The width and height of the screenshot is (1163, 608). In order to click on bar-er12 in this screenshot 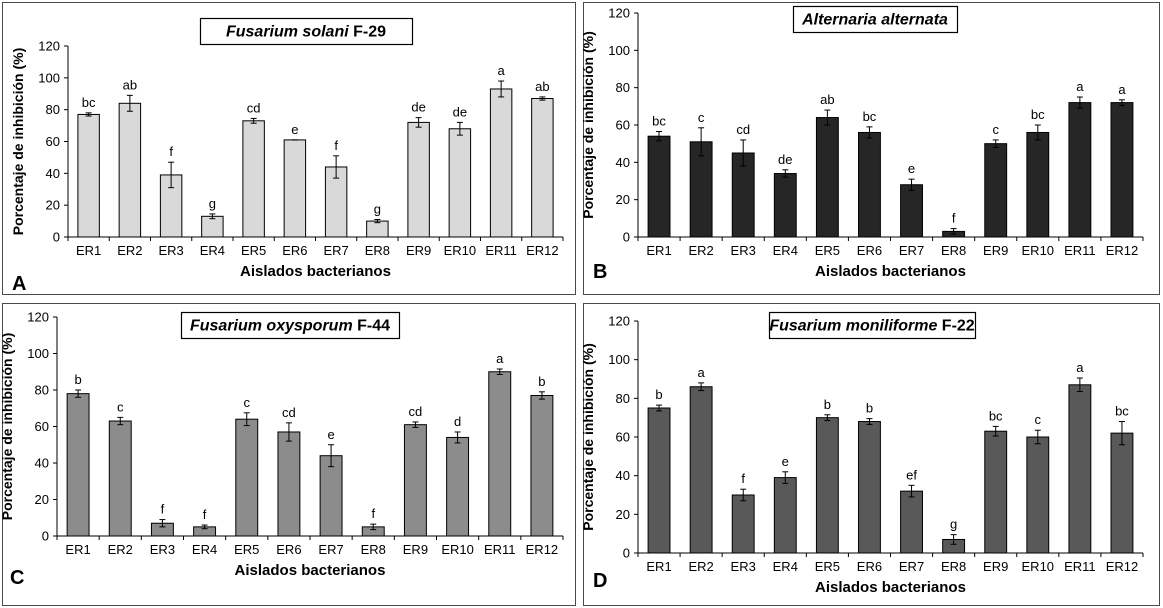, I will do `click(542, 168)`.